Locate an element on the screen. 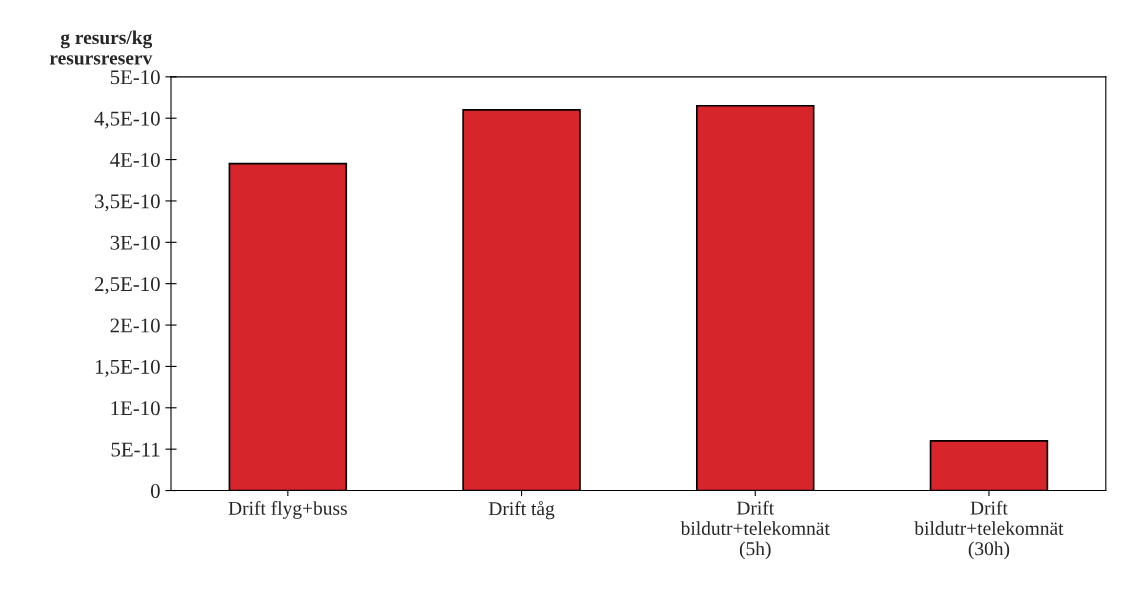 The width and height of the screenshot is (1140, 591). y-tick-label: 2E-10 is located at coordinates (135, 325).